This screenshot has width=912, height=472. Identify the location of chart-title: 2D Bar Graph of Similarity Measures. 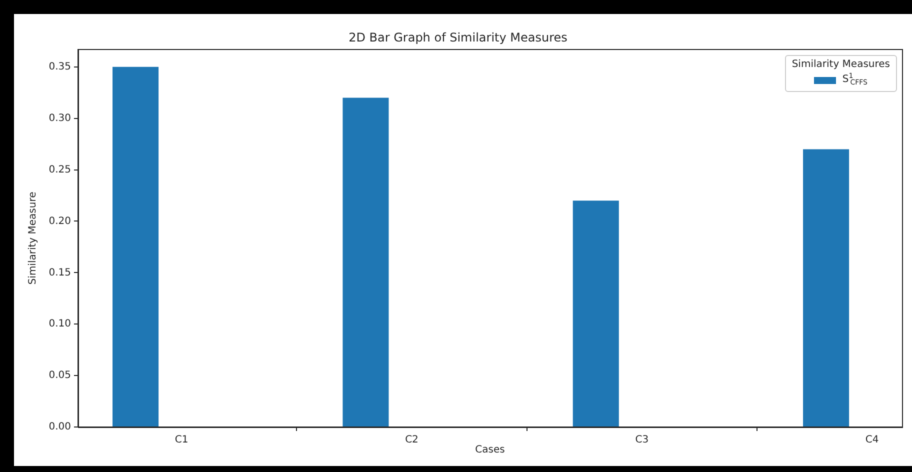
(458, 37).